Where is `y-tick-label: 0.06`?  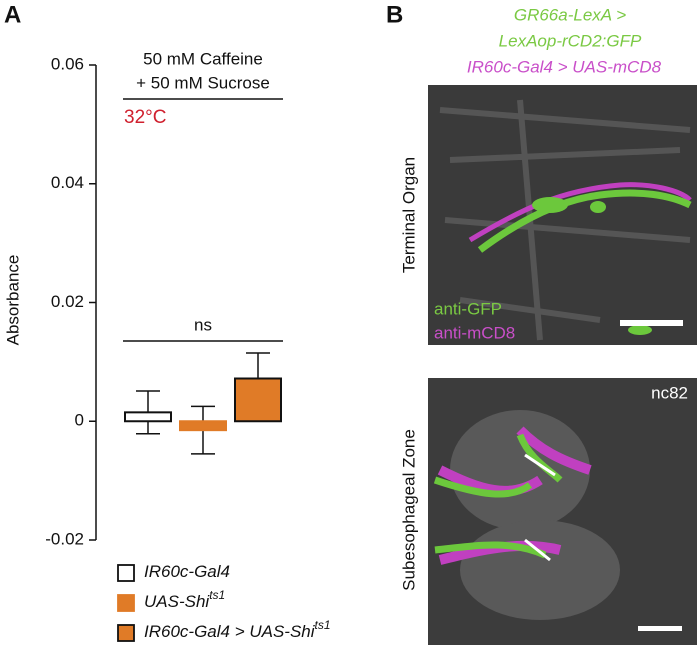 y-tick-label: 0.06 is located at coordinates (67, 63).